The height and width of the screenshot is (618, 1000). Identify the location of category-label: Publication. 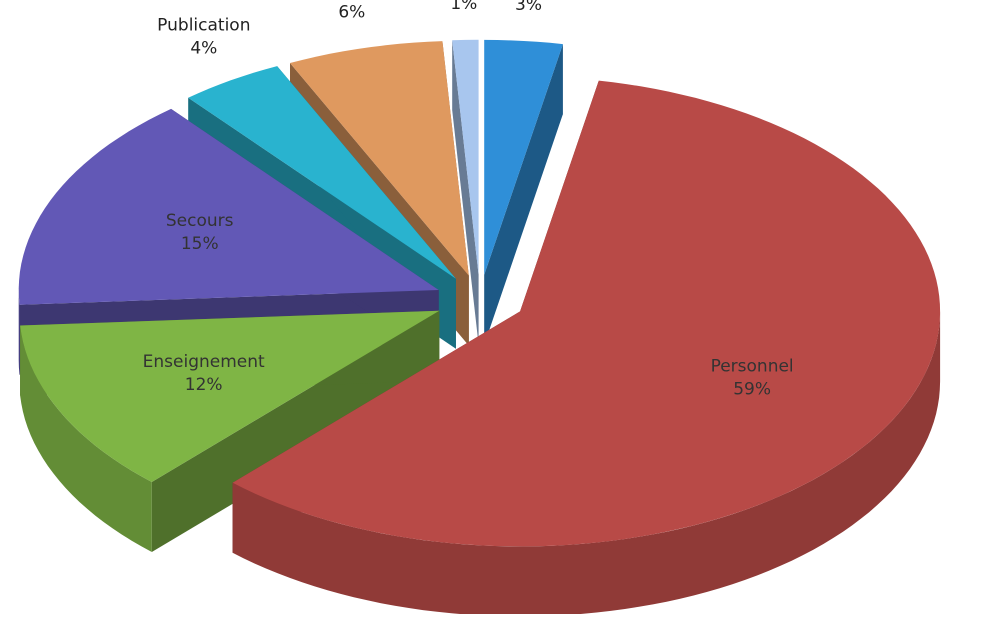
(203, 26).